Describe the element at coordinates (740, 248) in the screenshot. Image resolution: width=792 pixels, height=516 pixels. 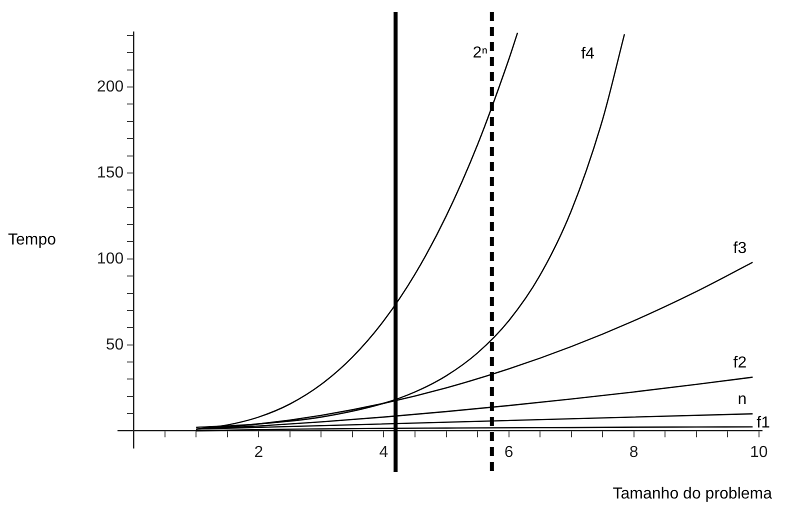
I see `series-label: f3` at that location.